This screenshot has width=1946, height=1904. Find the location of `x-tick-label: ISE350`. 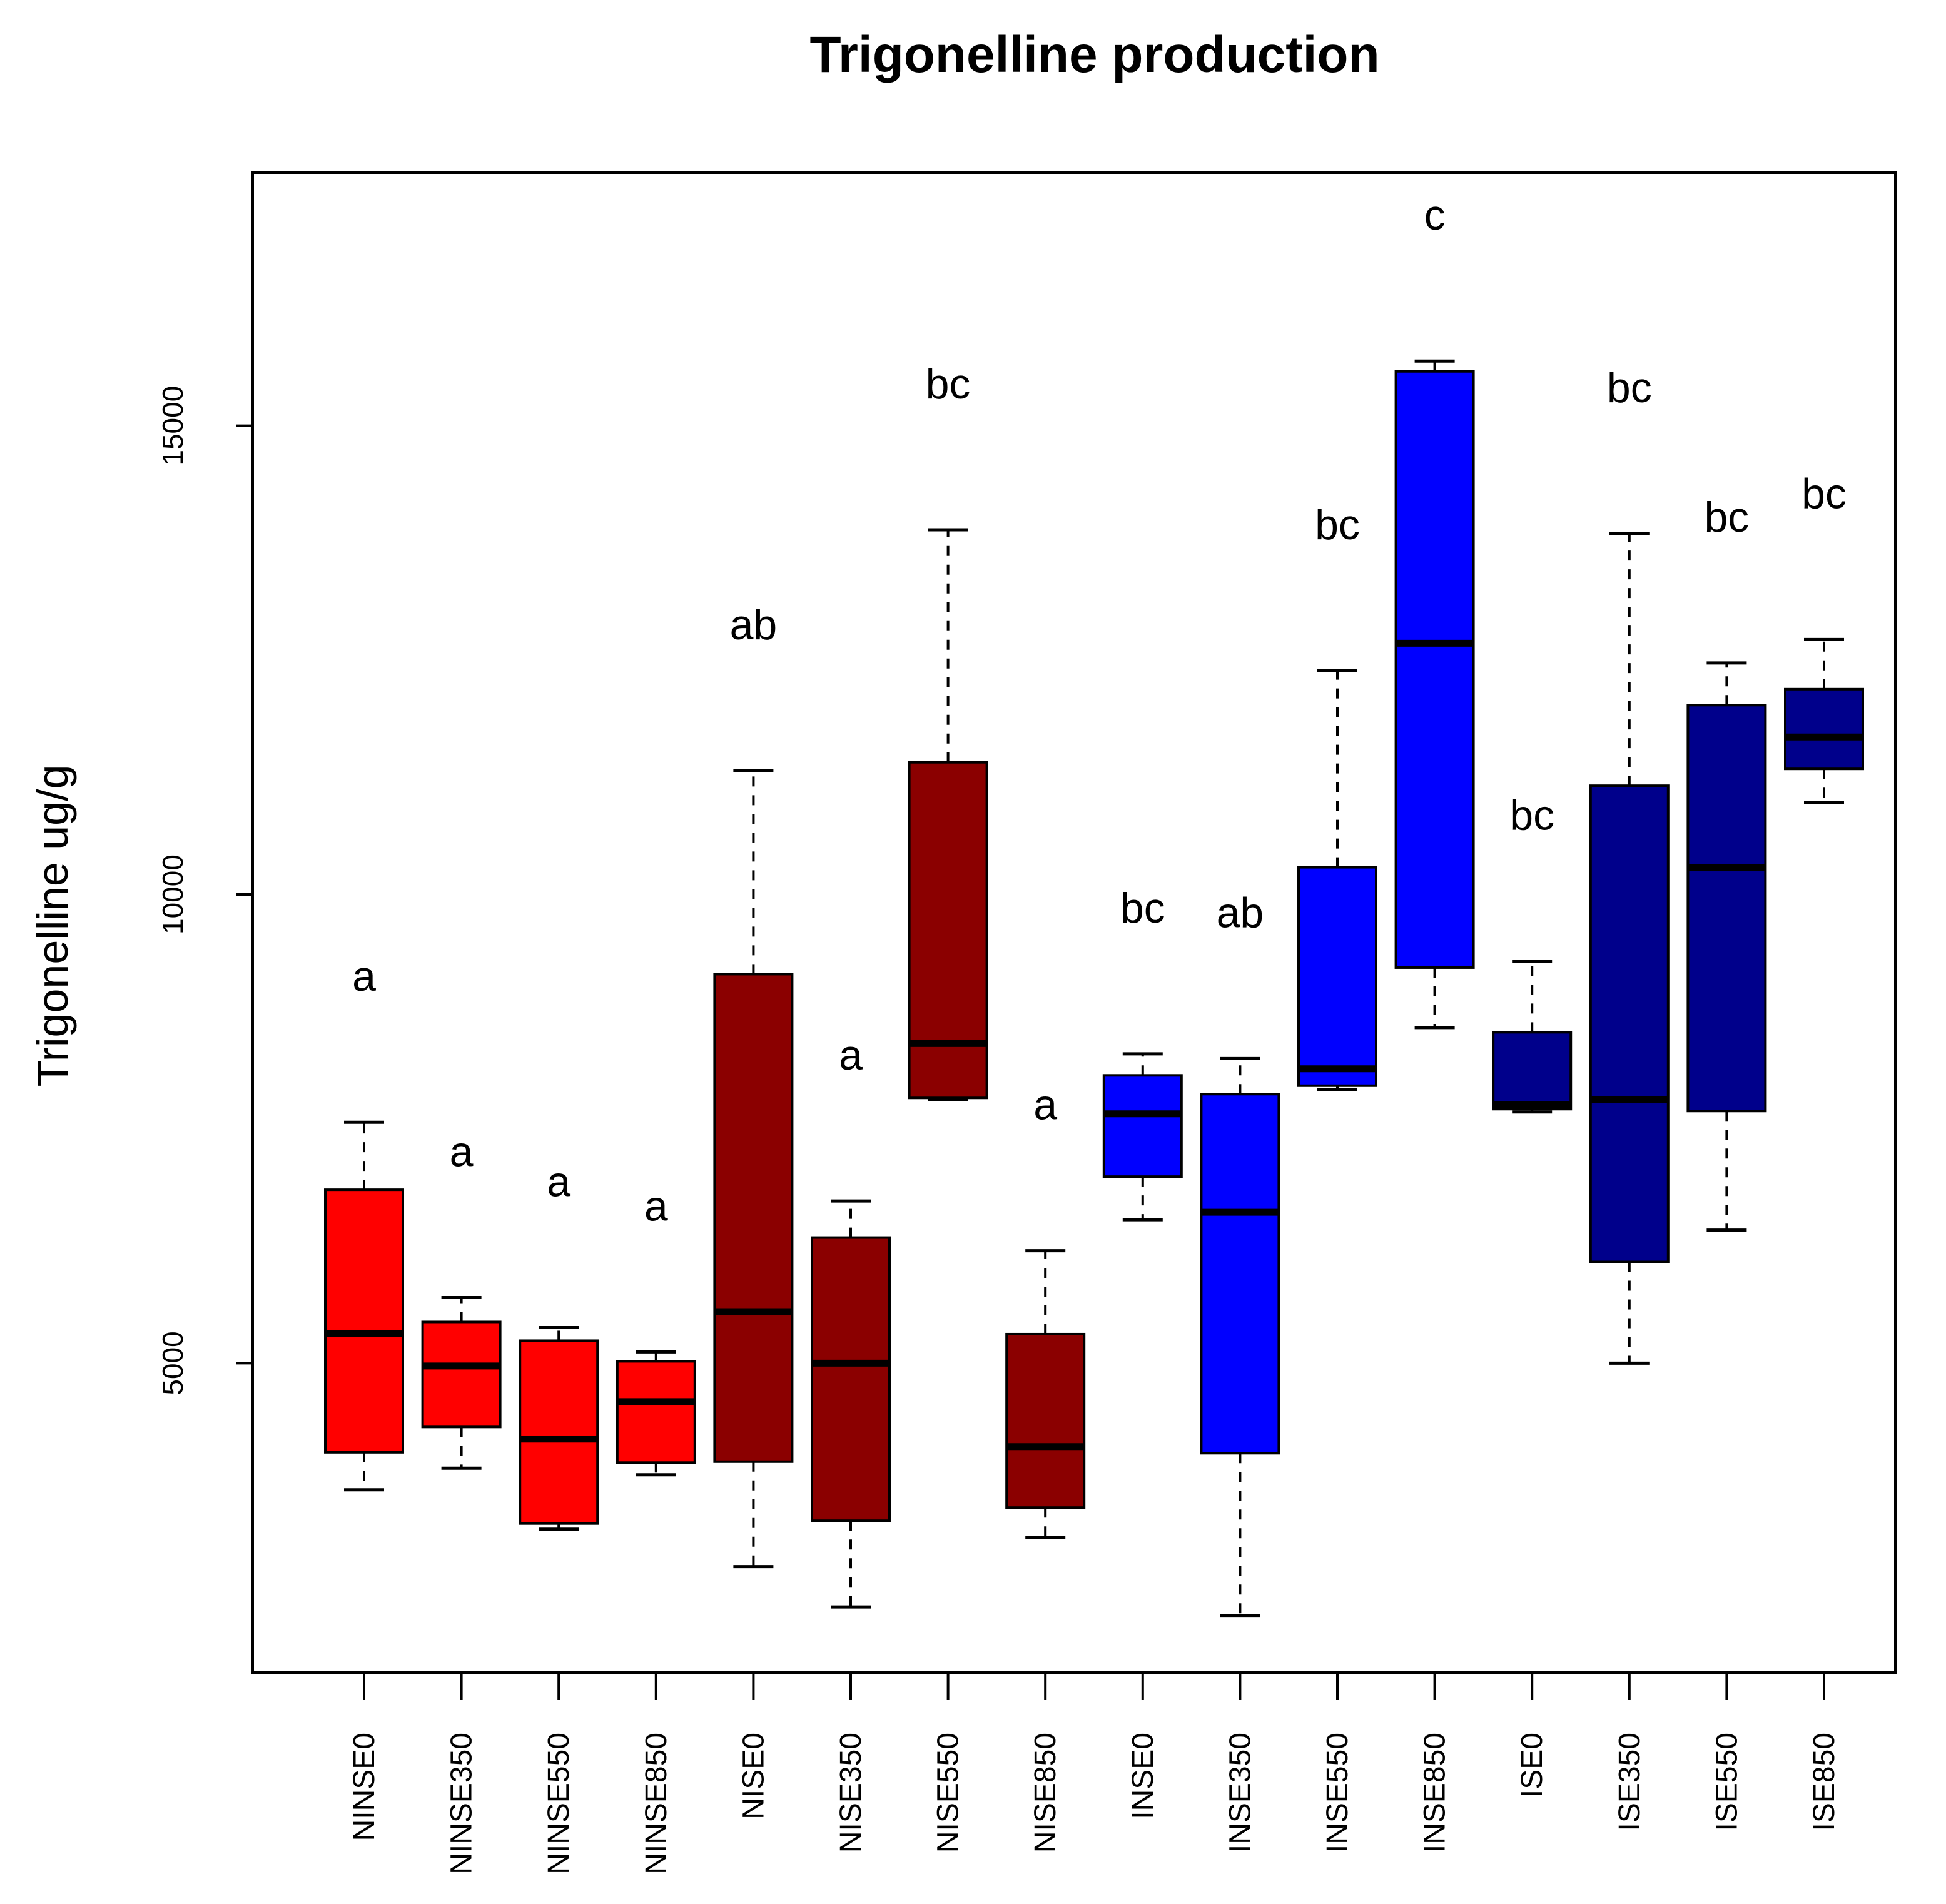

x-tick-label: ISE350 is located at coordinates (1629, 1782).